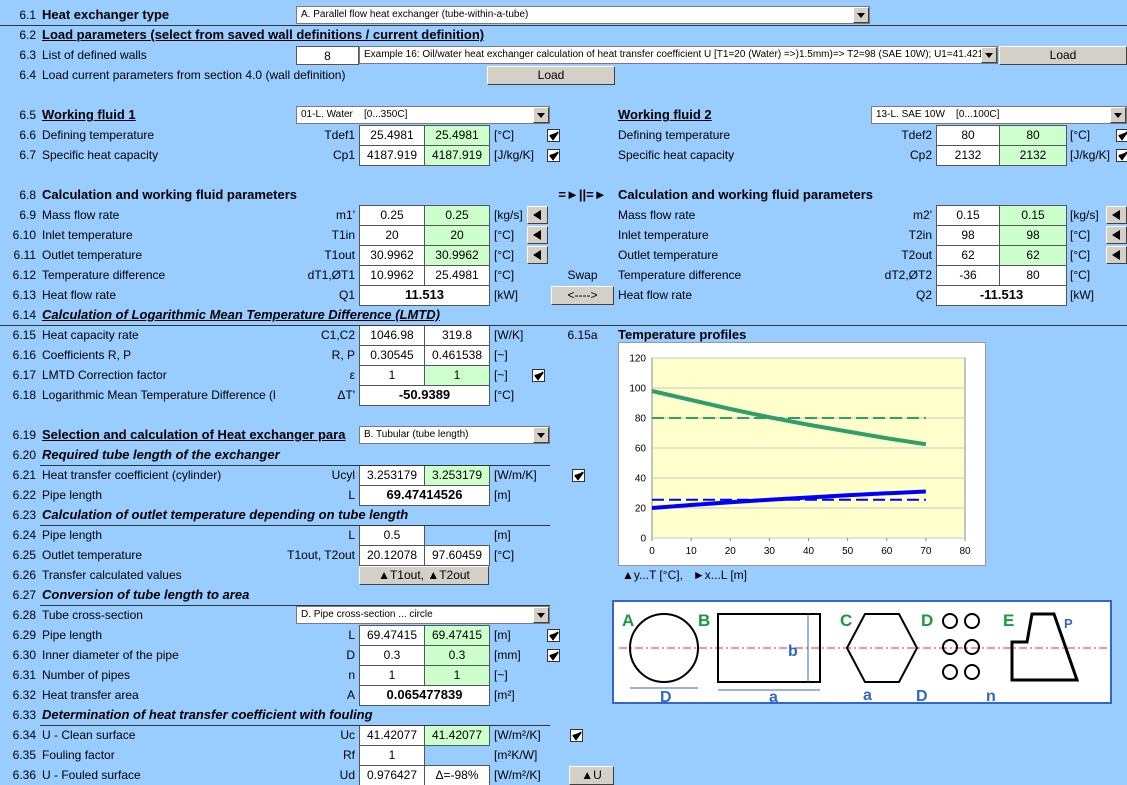 The height and width of the screenshot is (785, 1127). What do you see at coordinates (392, 555) in the screenshot?
I see `value-cell: 20.12078` at bounding box center [392, 555].